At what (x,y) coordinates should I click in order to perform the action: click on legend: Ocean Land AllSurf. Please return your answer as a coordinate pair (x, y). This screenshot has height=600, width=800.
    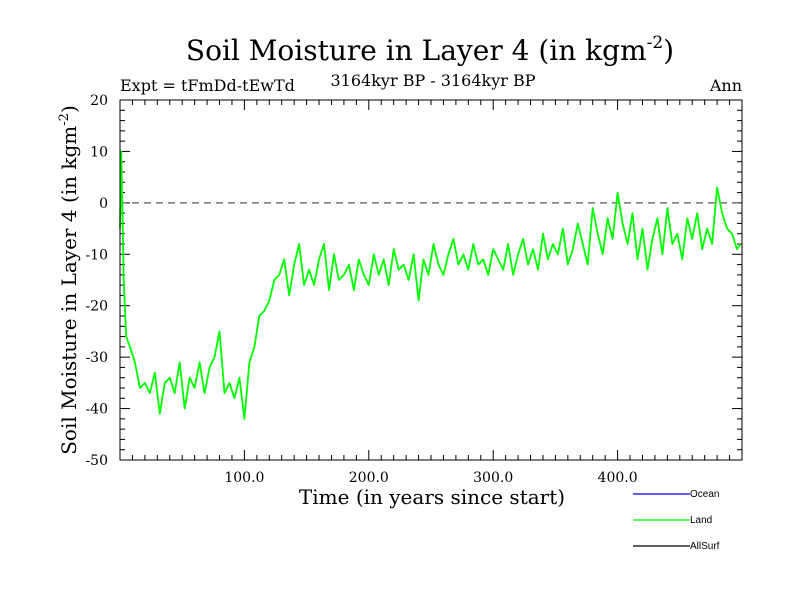
    Looking at the image, I should click on (676, 520).